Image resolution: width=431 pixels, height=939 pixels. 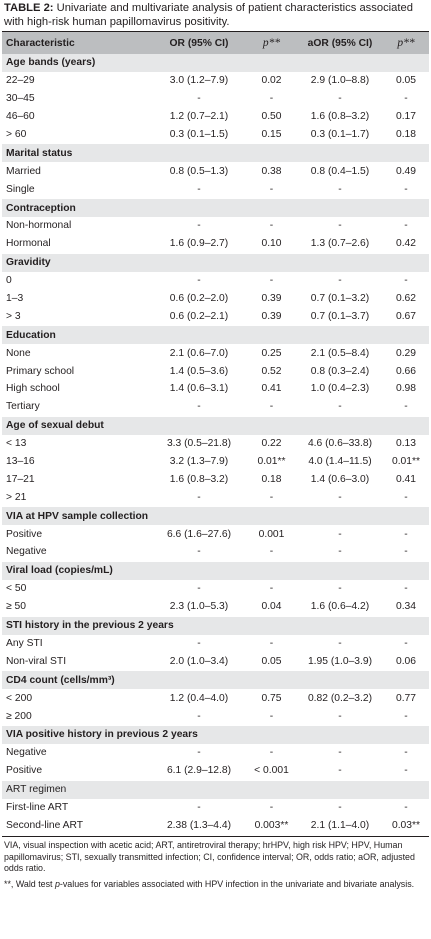 I want to click on or-value: 1.4 (0.5–3.6), so click(x=199, y=371).